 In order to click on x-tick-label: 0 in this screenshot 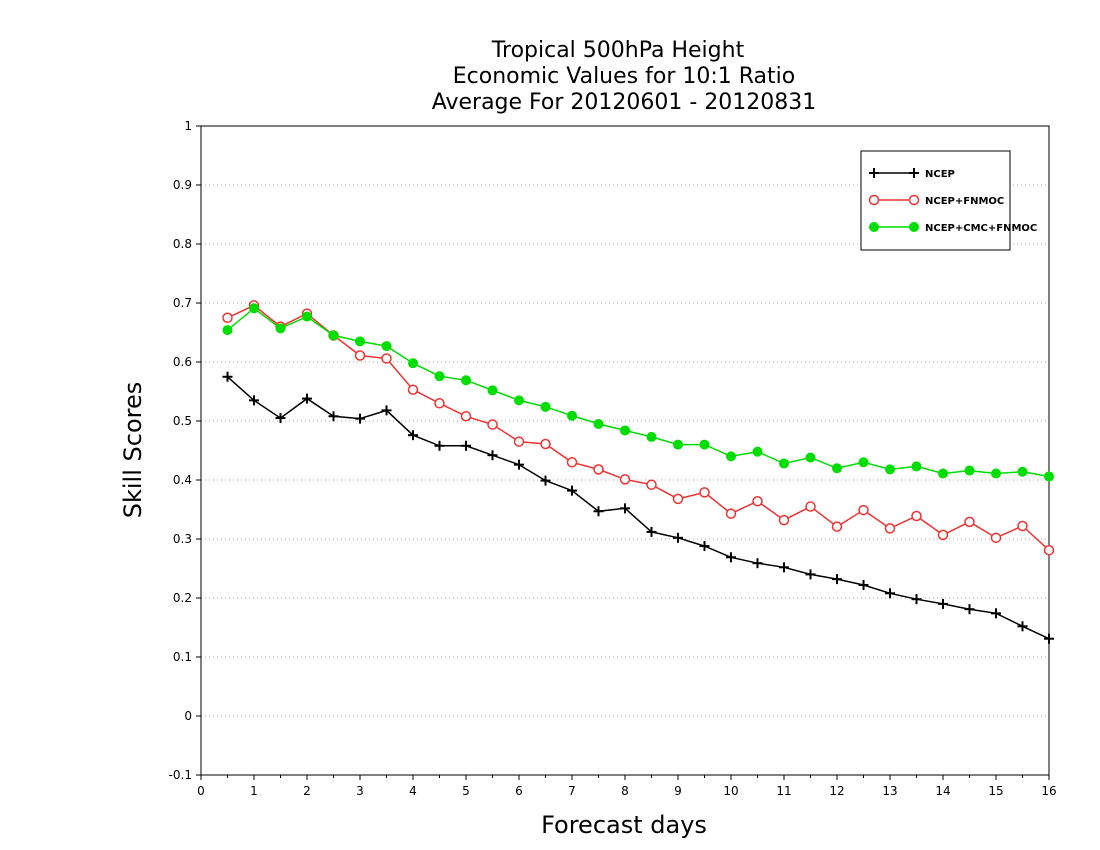, I will do `click(201, 791)`.